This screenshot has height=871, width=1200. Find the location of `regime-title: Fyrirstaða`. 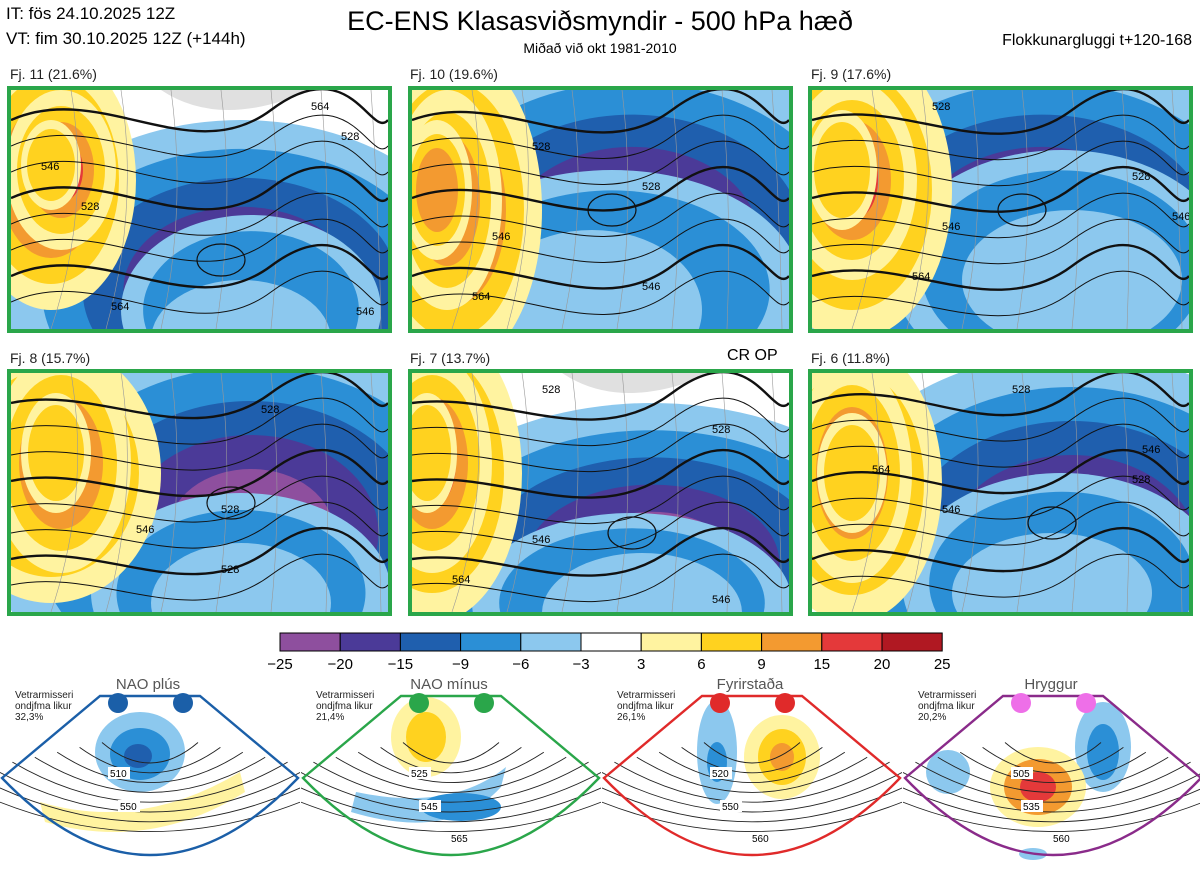

regime-title: Fyrirstaða is located at coordinates (750, 684).